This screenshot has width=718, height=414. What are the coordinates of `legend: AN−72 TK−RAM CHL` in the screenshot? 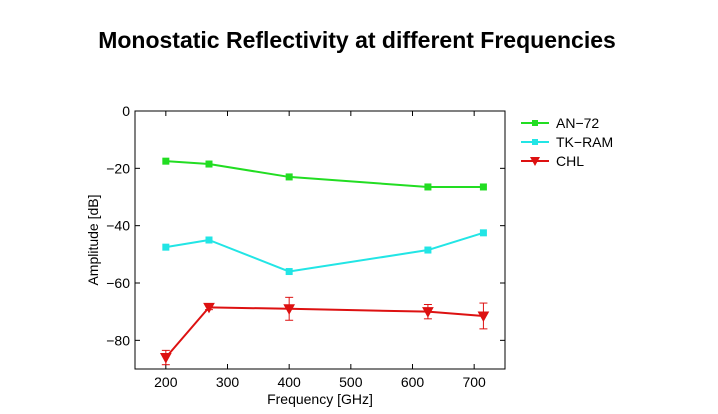 It's located at (567, 142).